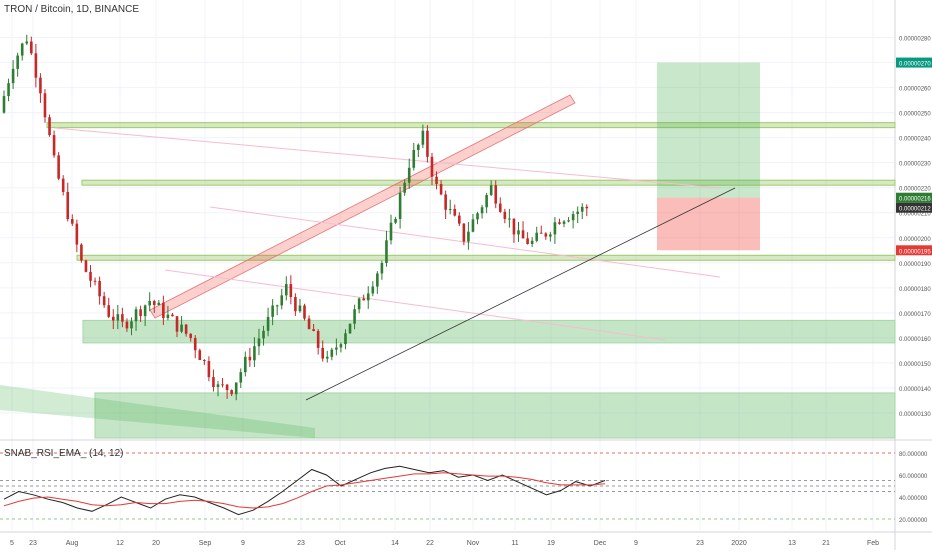 This screenshot has height=555, width=932. What do you see at coordinates (489, 331) in the screenshot?
I see `support-zone` at bounding box center [489, 331].